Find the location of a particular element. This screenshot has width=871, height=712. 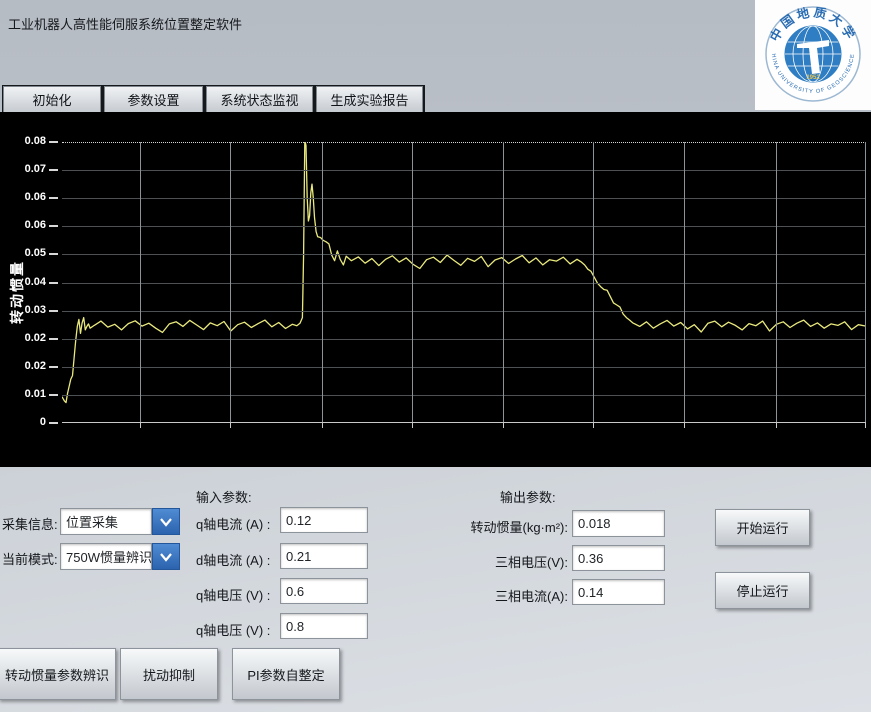

q-axis-current-input: 0.12 is located at coordinates (324, 520).